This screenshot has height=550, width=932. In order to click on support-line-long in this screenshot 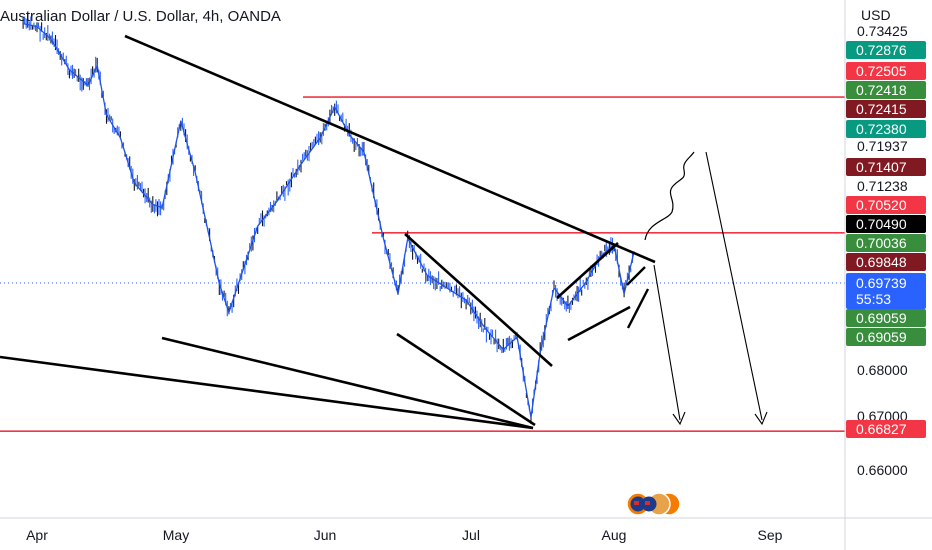, I will do `click(267, 392)`.